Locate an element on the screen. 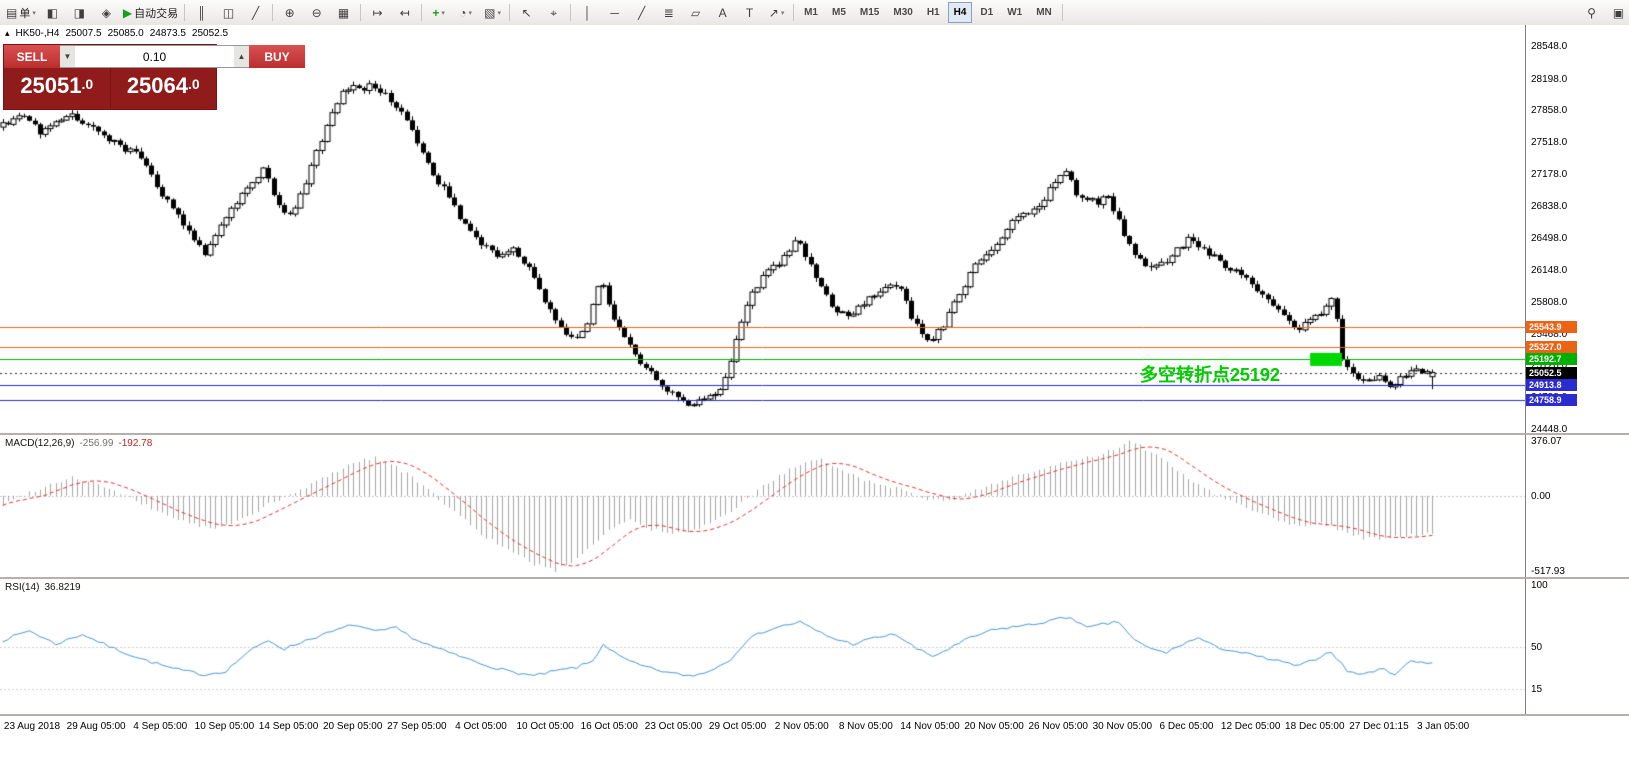 The image size is (1629, 769). data-window-button: ◨ is located at coordinates (79, 12).